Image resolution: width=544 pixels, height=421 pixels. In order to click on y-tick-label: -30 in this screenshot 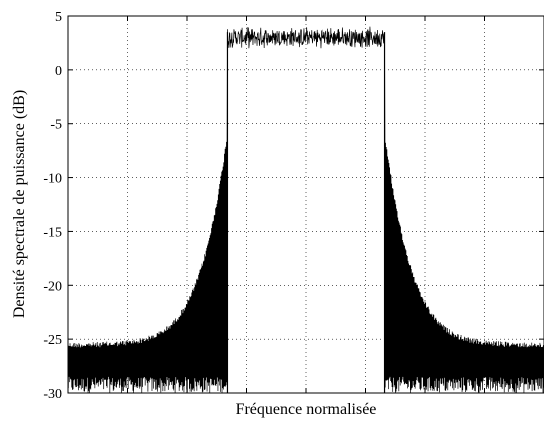, I will do `click(52, 394)`.